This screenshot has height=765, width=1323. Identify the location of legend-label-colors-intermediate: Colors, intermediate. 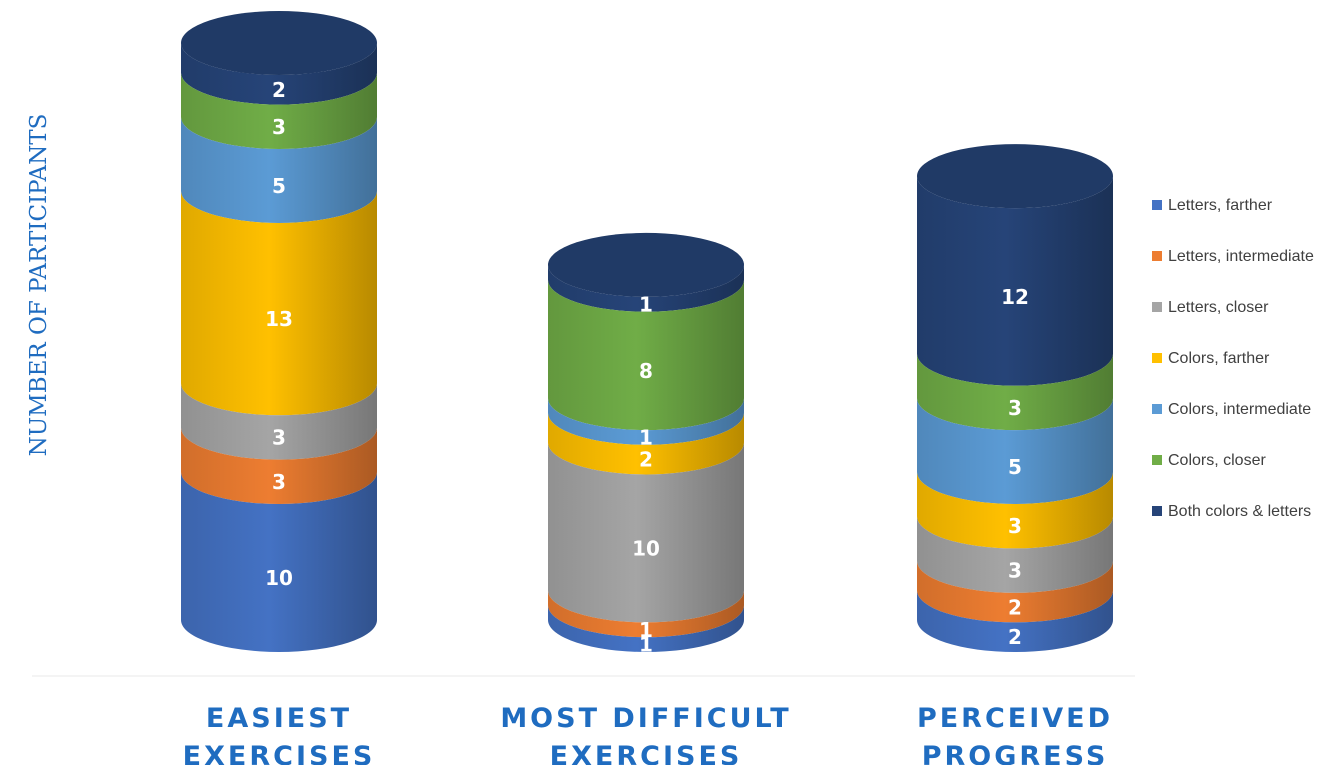
(1239, 409).